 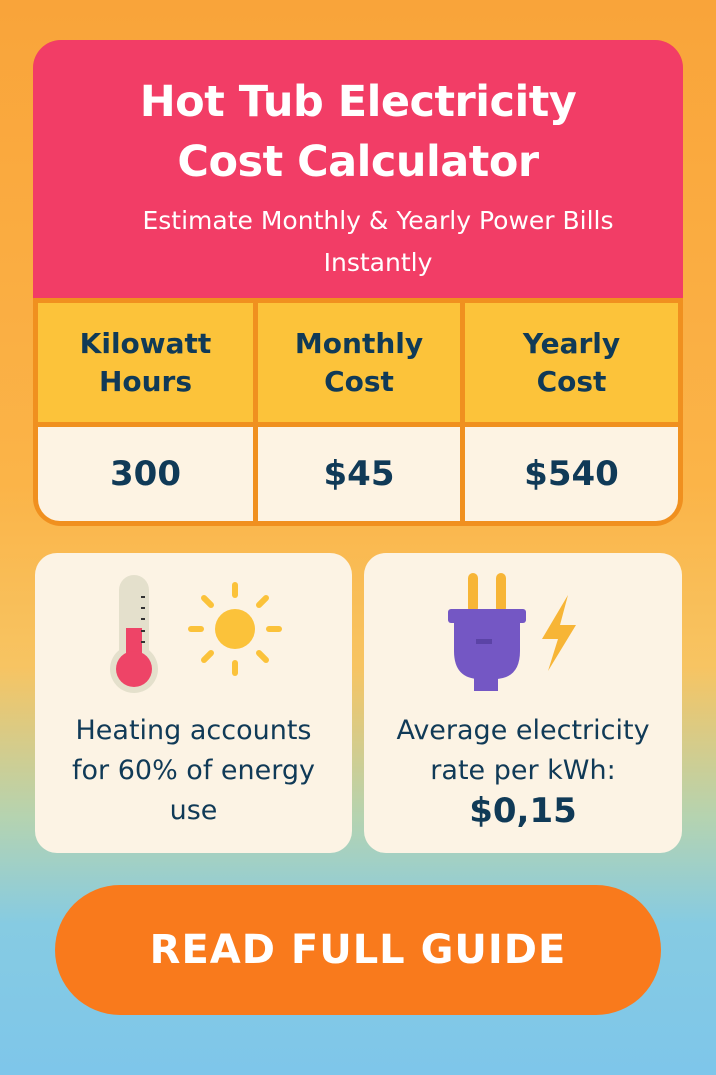 What do you see at coordinates (523, 811) in the screenshot?
I see `rate-value: $0,15` at bounding box center [523, 811].